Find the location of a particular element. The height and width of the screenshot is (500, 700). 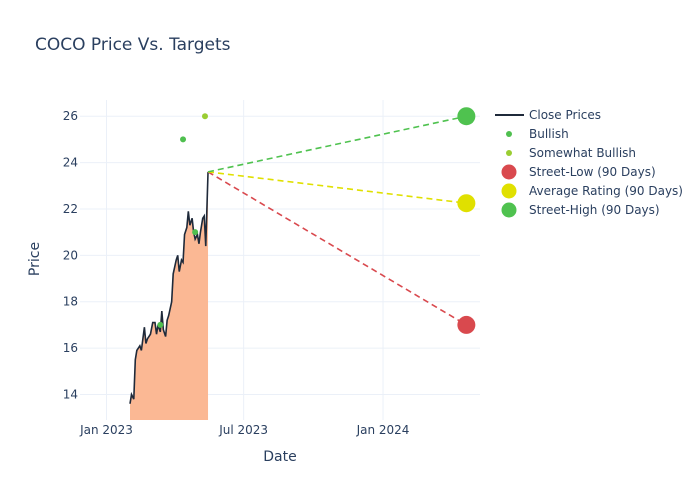

y-axis-ticks: 14 16 18 20 22 24 26 is located at coordinates (70, 255).